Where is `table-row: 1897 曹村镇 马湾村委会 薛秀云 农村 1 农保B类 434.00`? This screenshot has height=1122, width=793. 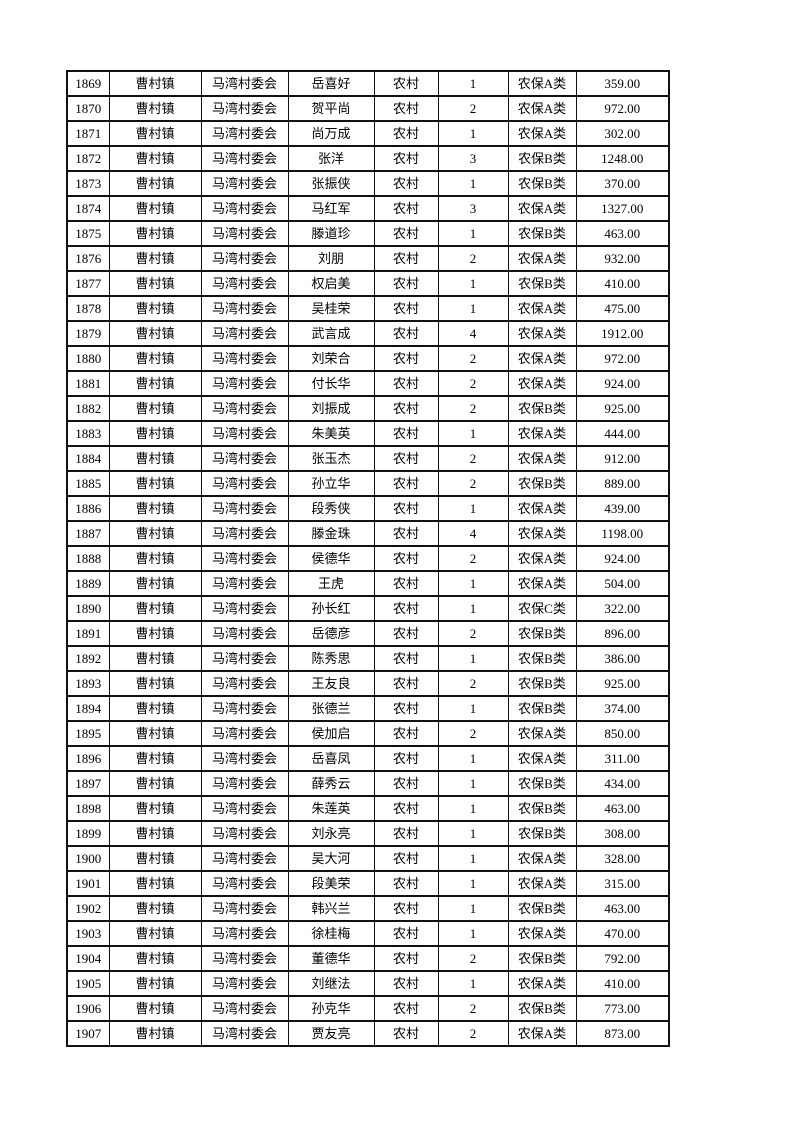 table-row: 1897 曹村镇 马湾村委会 薛秀云 农村 1 农保B类 434.00 is located at coordinates (368, 783).